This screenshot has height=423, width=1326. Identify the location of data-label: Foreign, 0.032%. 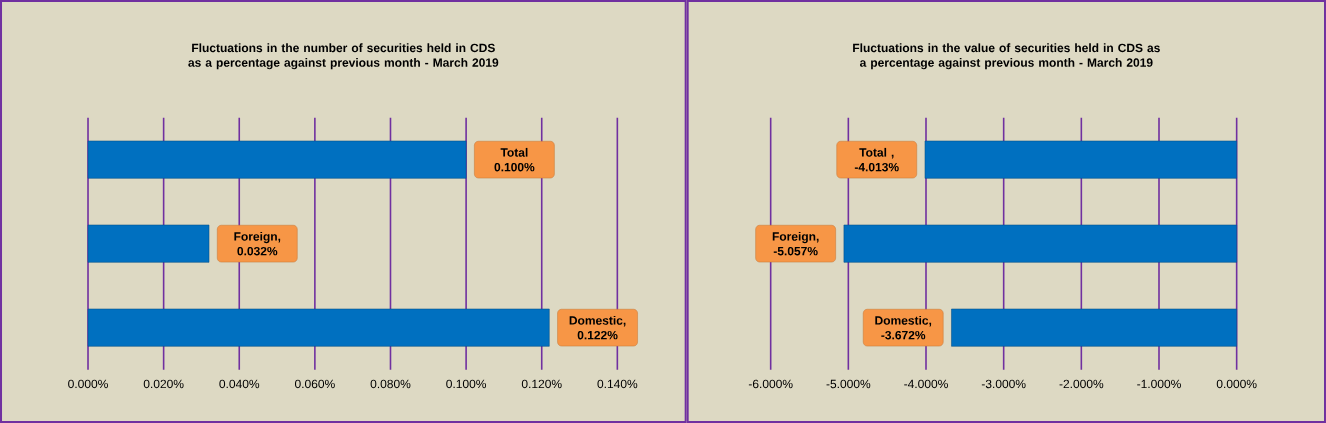
(257, 243).